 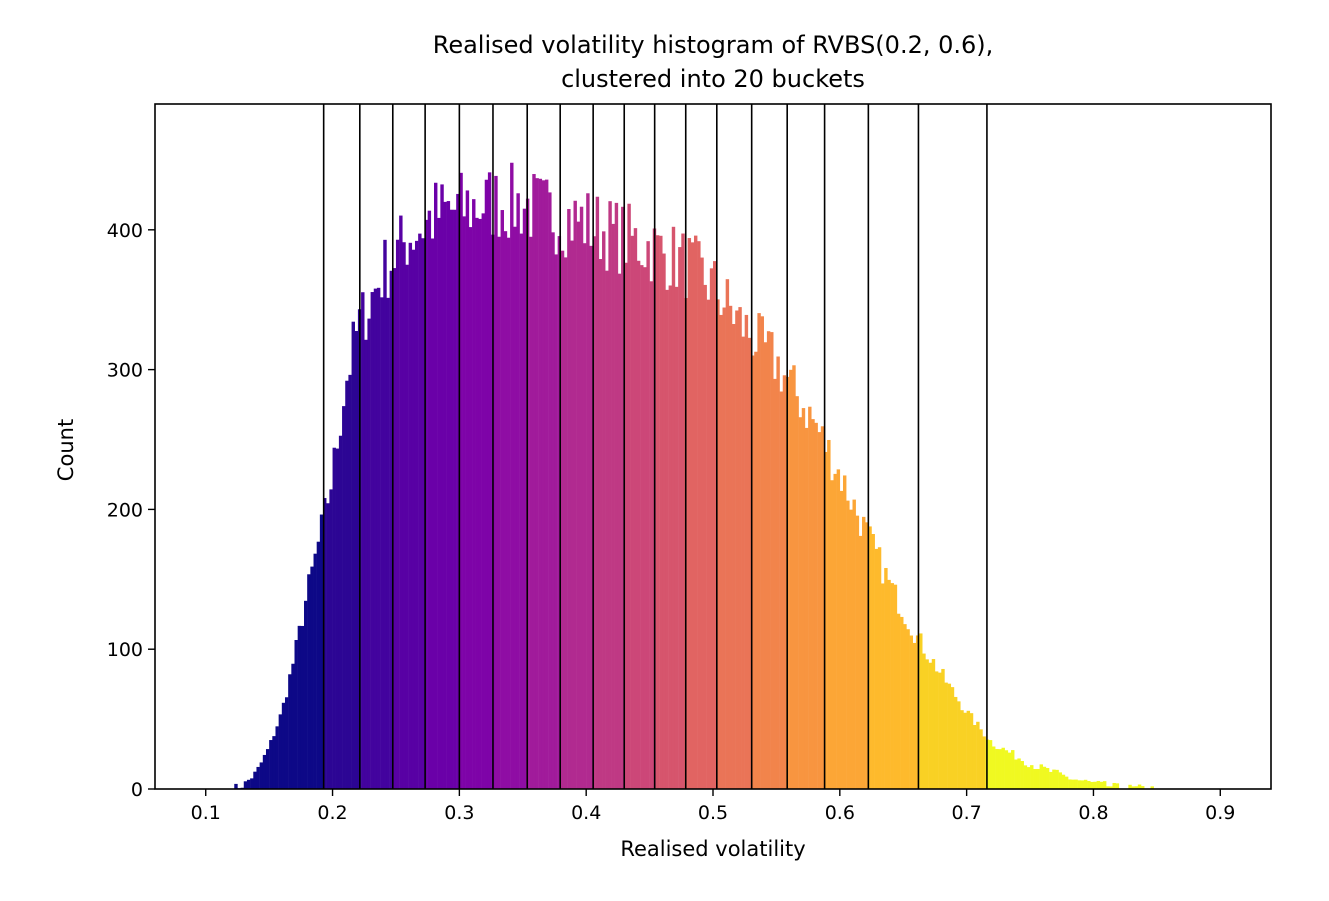 What do you see at coordinates (332, 813) in the screenshot?
I see `x-tick-label: 0.2` at bounding box center [332, 813].